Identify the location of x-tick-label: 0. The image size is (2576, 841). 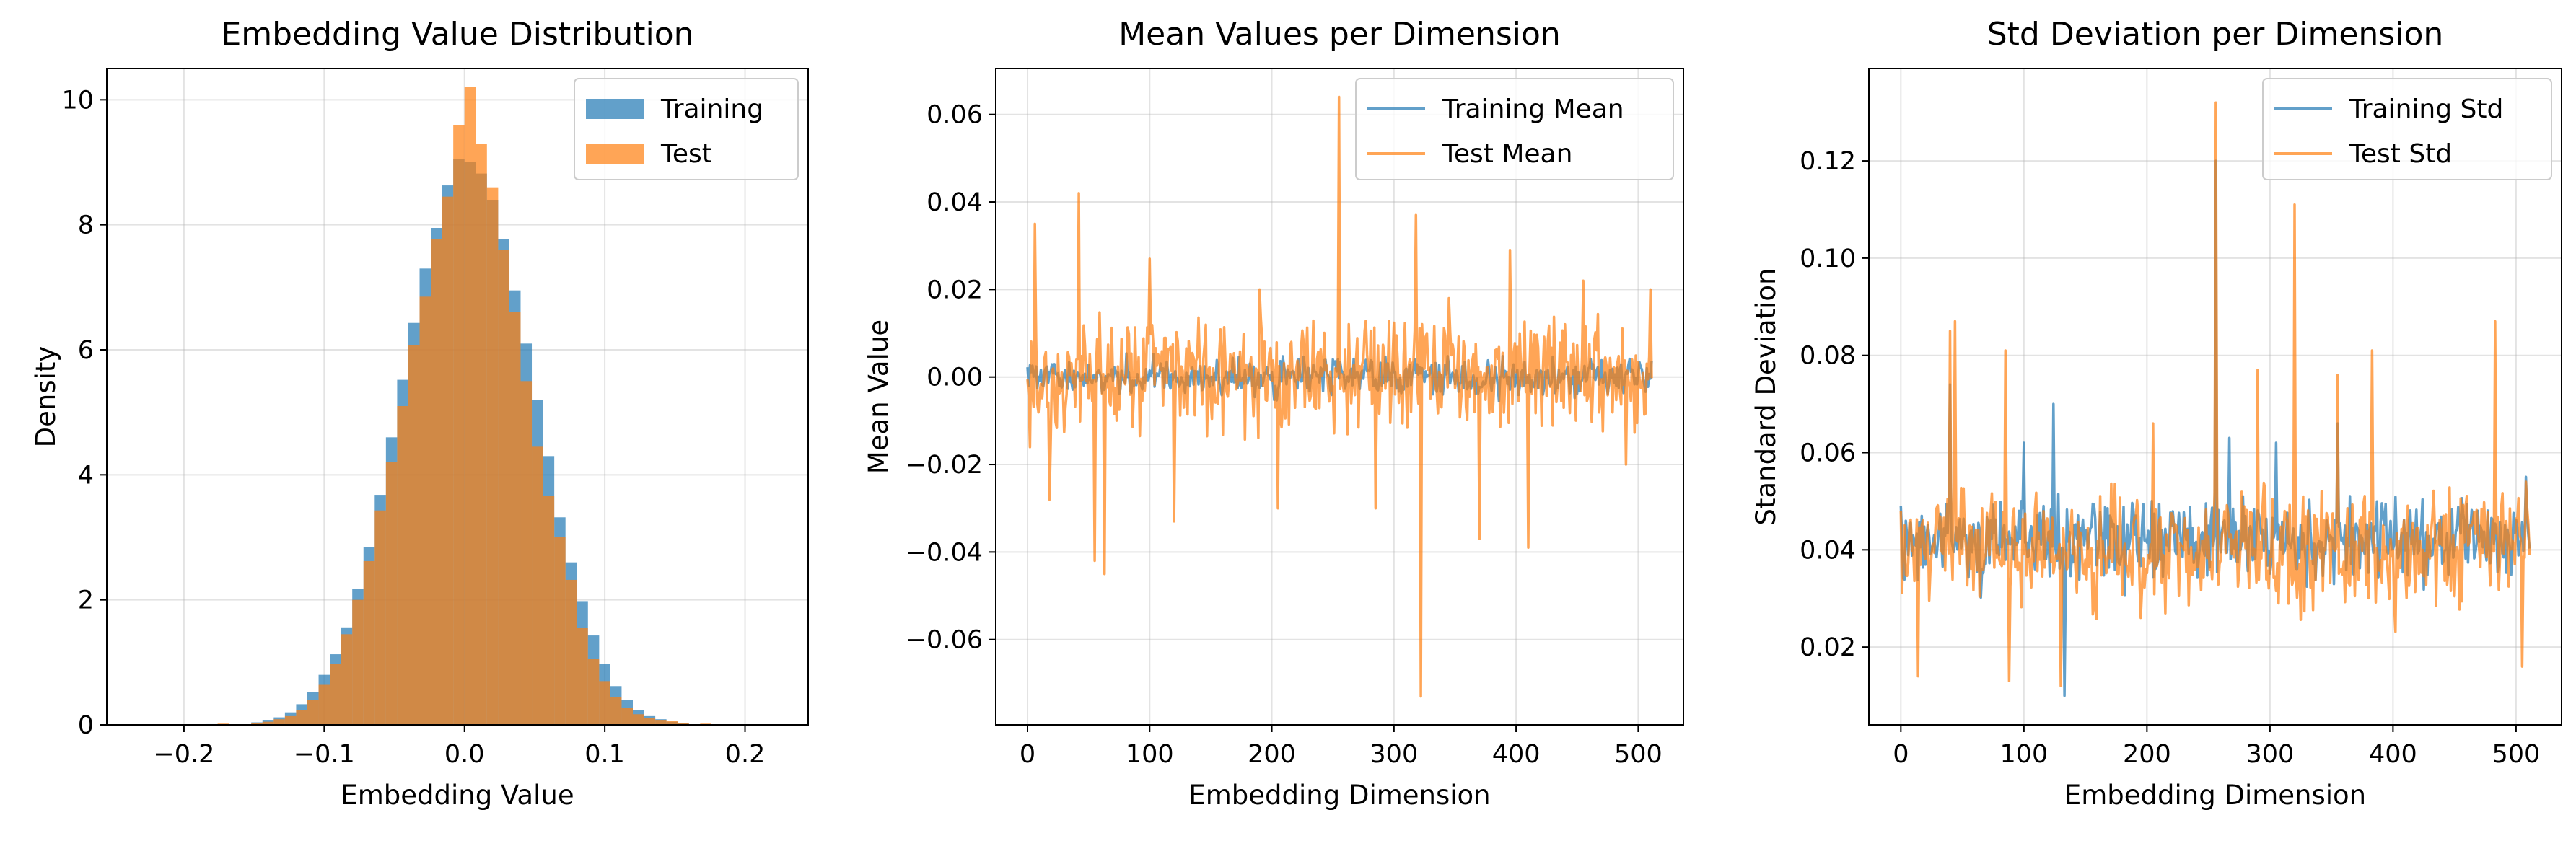
(1901, 754).